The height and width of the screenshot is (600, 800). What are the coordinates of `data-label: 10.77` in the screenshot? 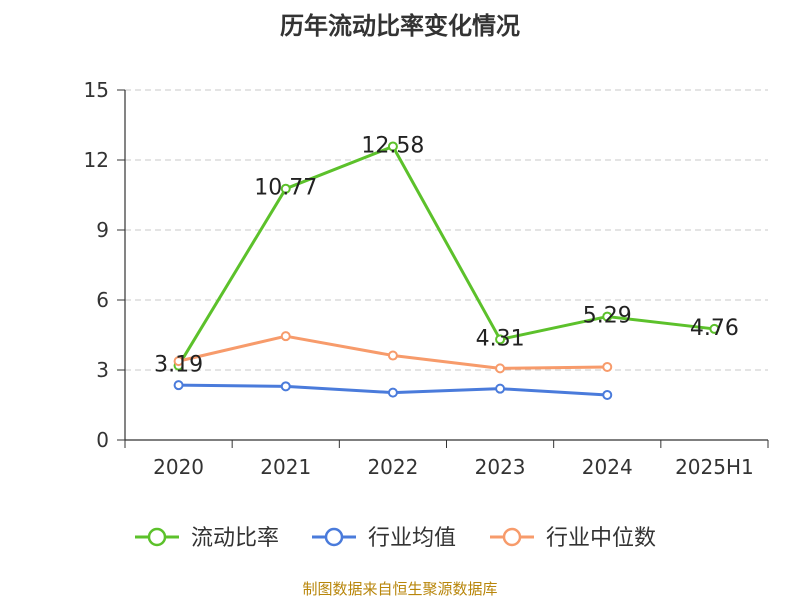 It's located at (285, 188).